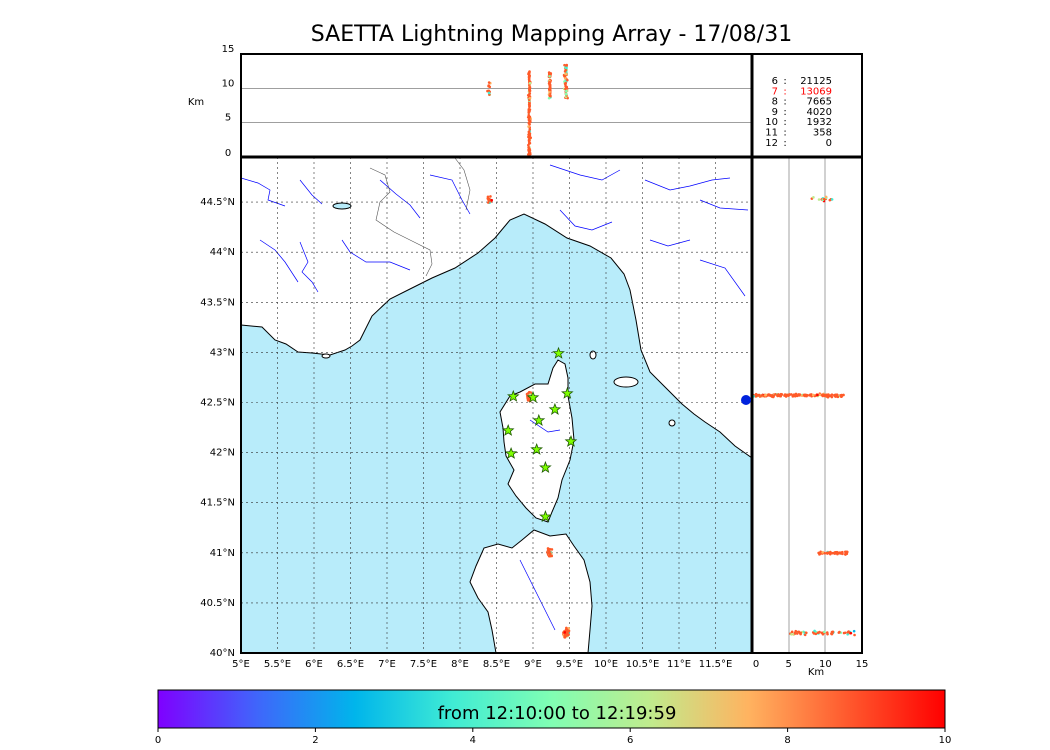 This screenshot has height=750, width=1050. I want to click on map-x-tick-label: 5.5°E, so click(277, 664).